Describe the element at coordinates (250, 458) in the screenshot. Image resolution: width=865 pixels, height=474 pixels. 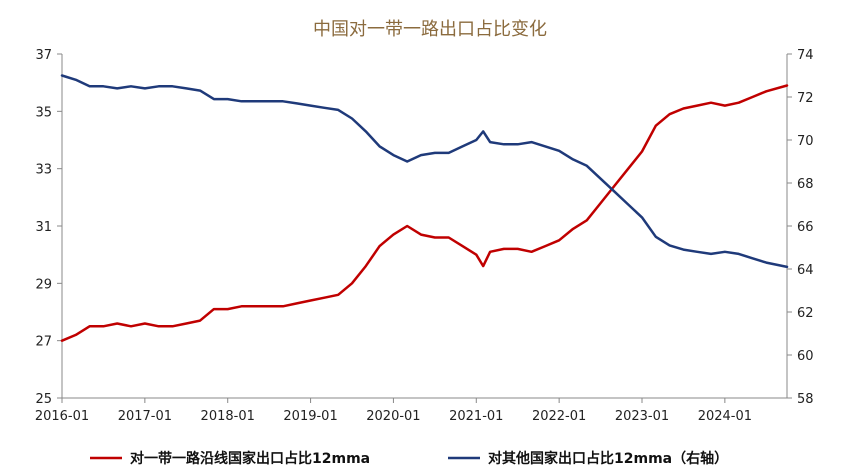
I see `legend-label-belt-road: 对一带一路沿线国家出口占比12mma` at that location.